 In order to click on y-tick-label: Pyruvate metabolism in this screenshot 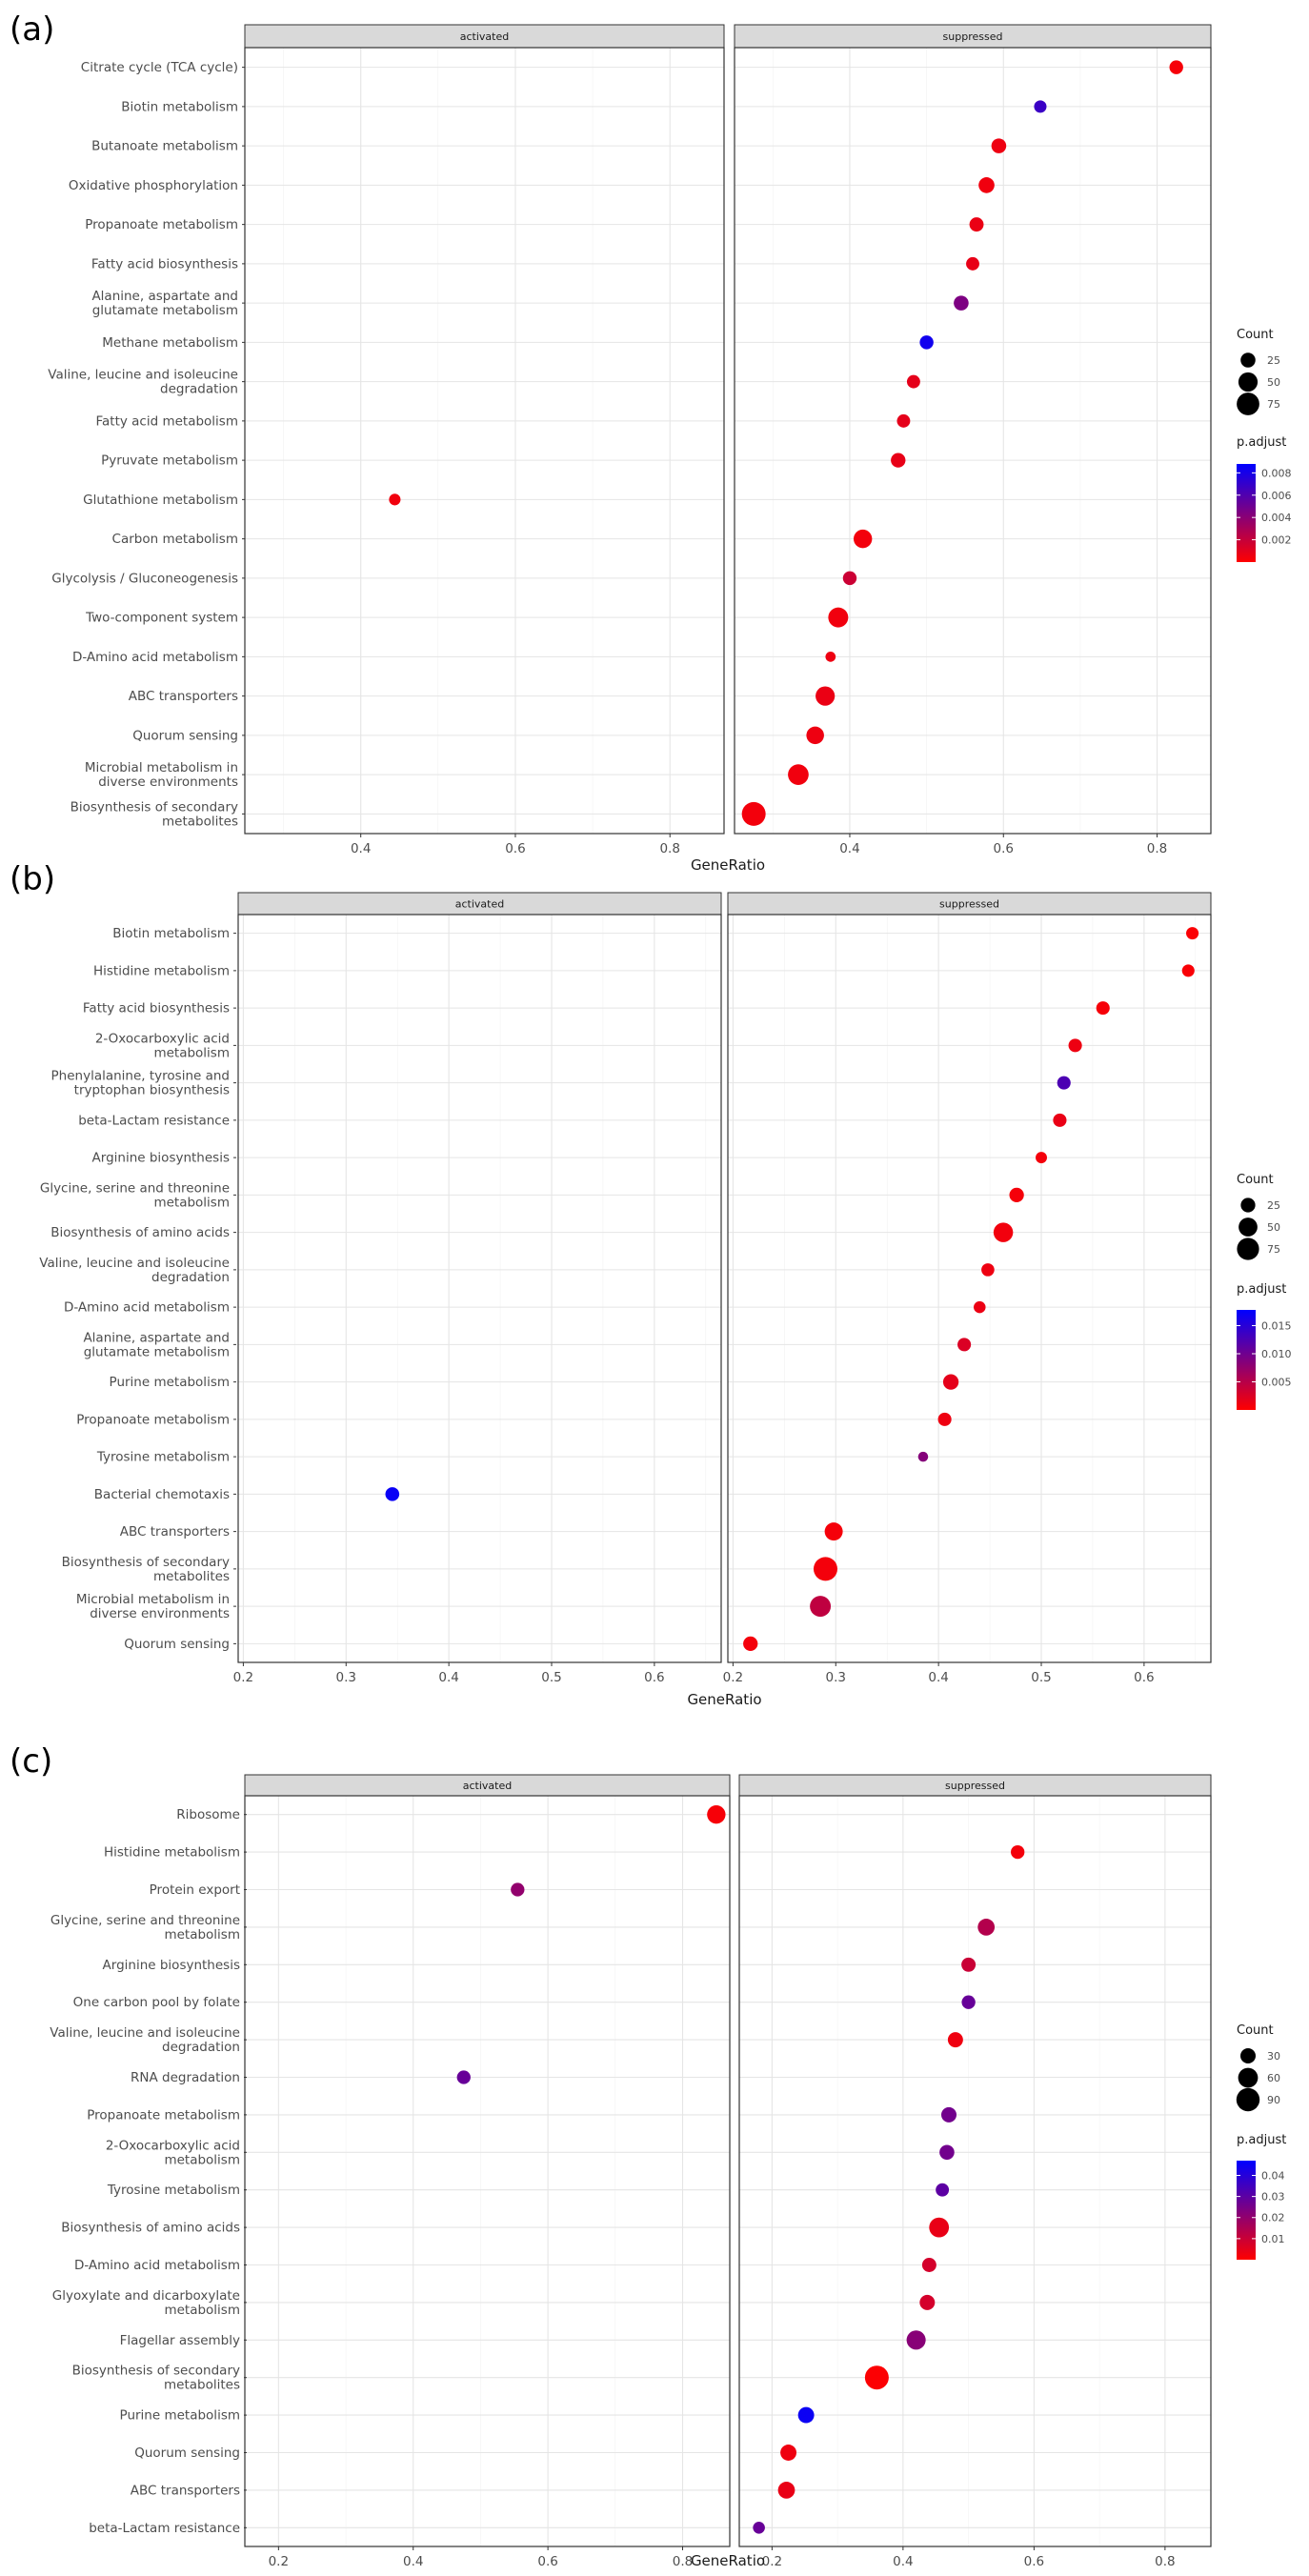, I will do `click(169, 461)`.